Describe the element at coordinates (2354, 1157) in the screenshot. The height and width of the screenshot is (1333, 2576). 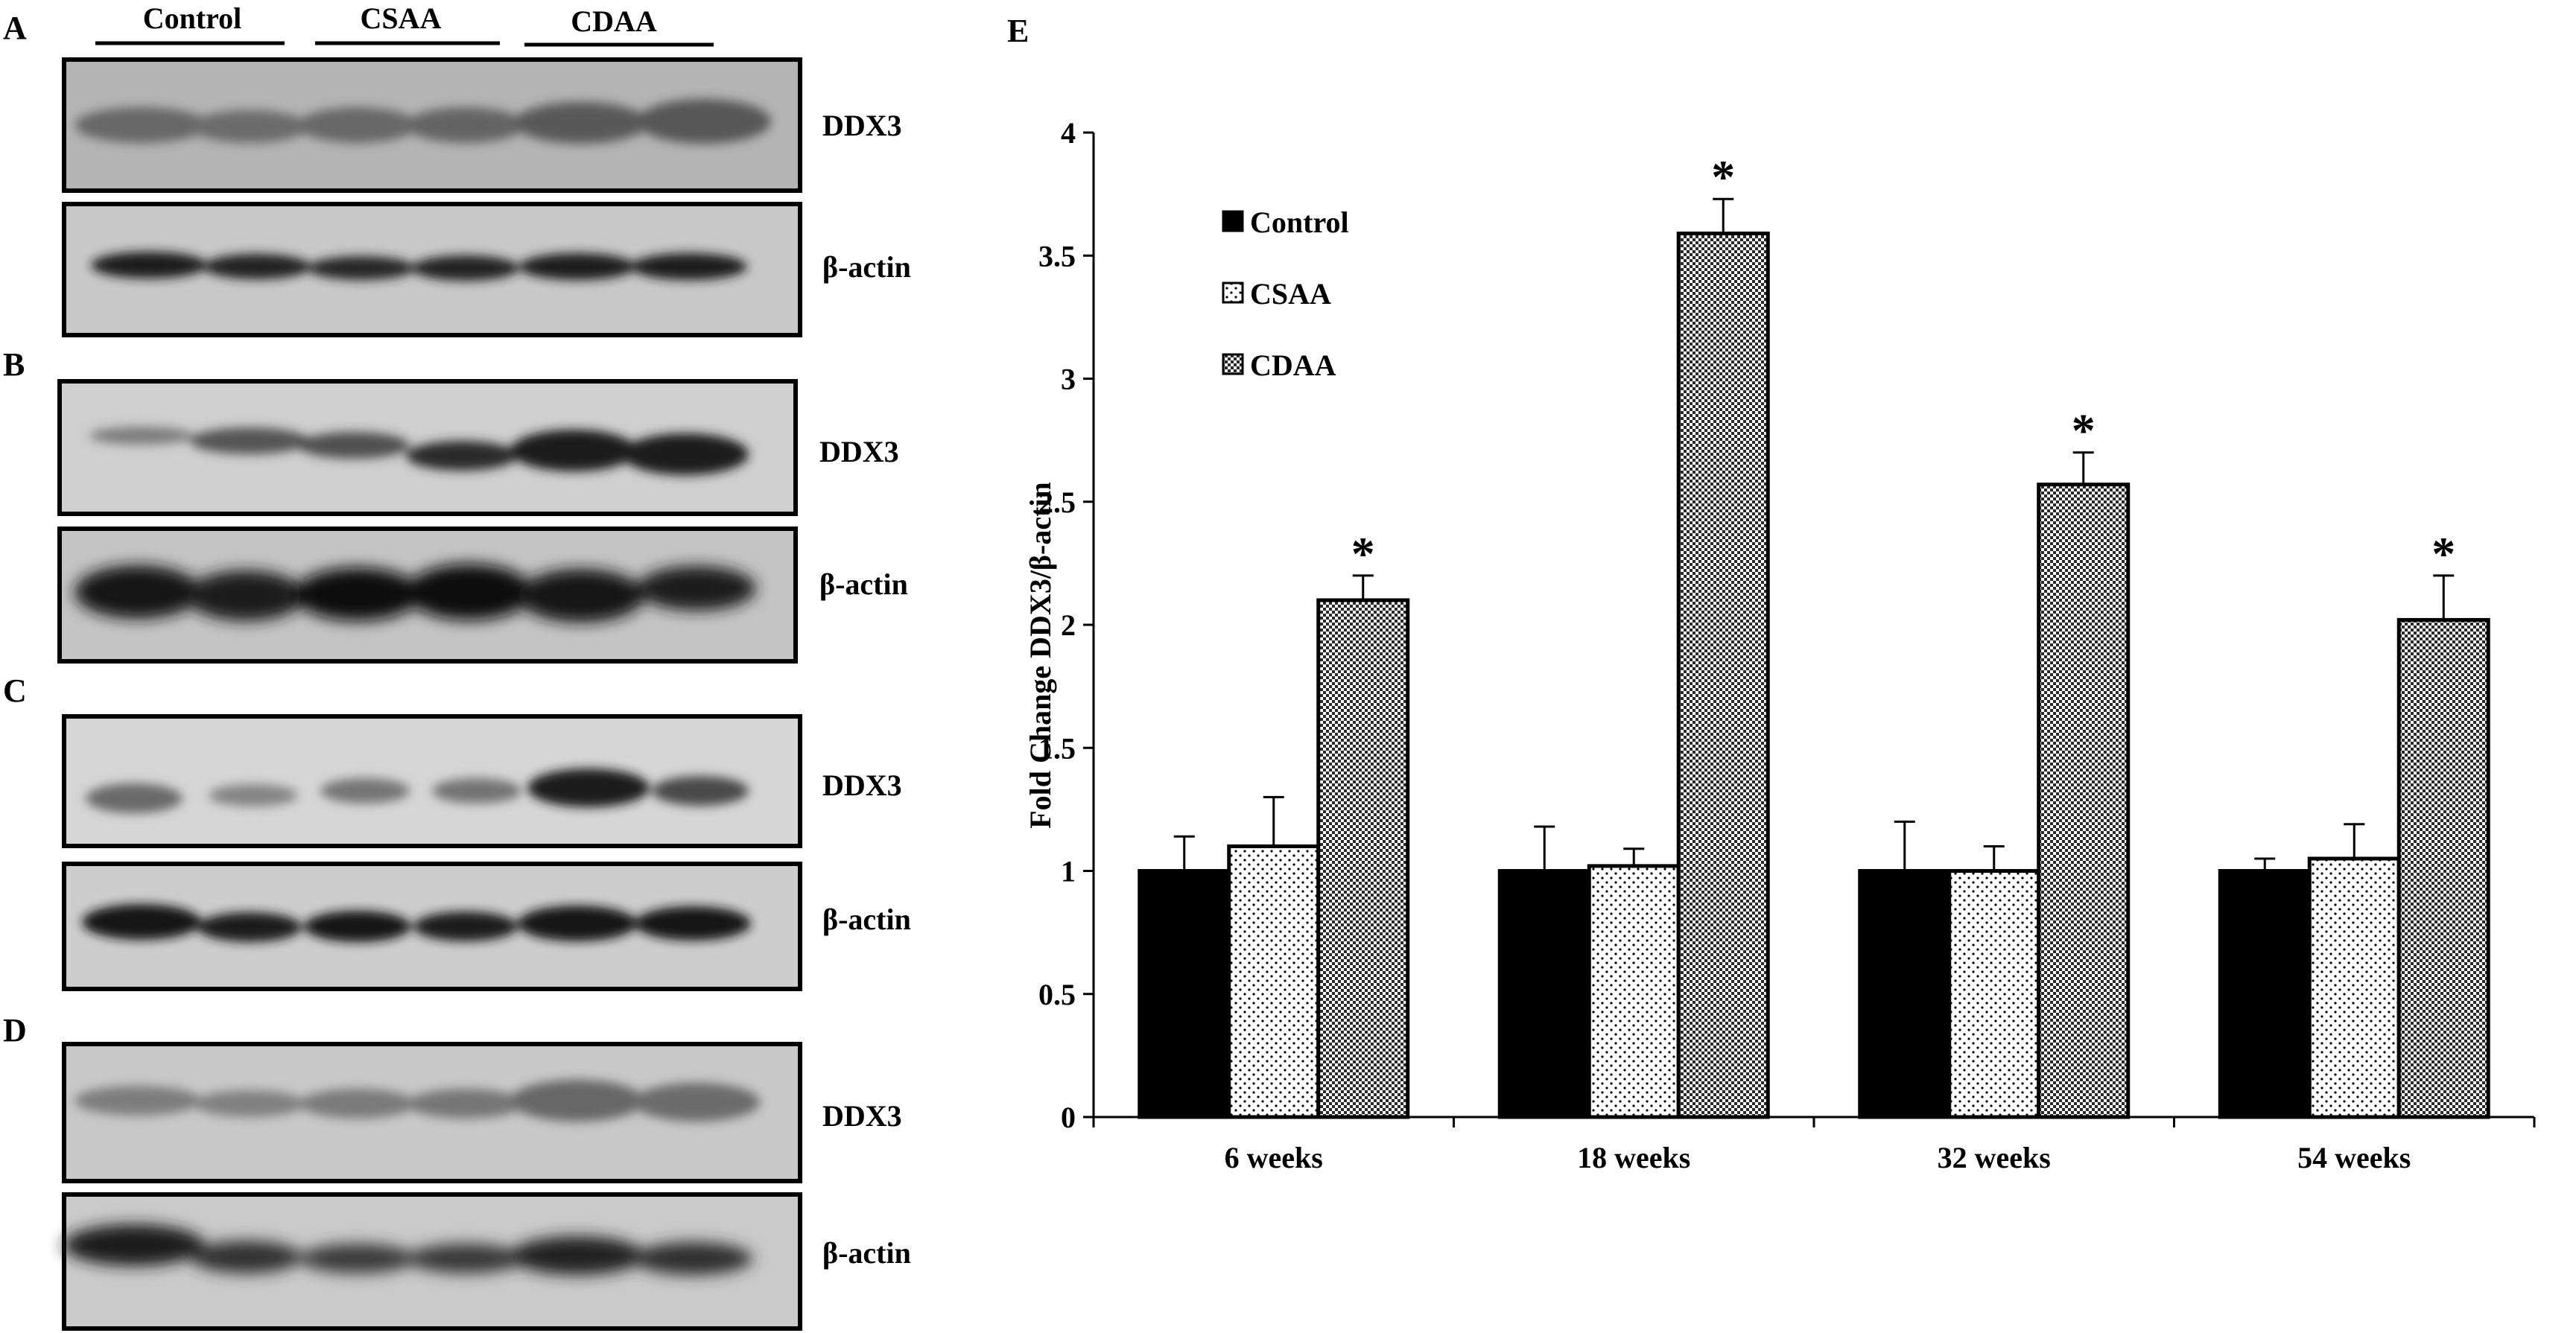
I see `x-tick-label: 54 weeks` at that location.